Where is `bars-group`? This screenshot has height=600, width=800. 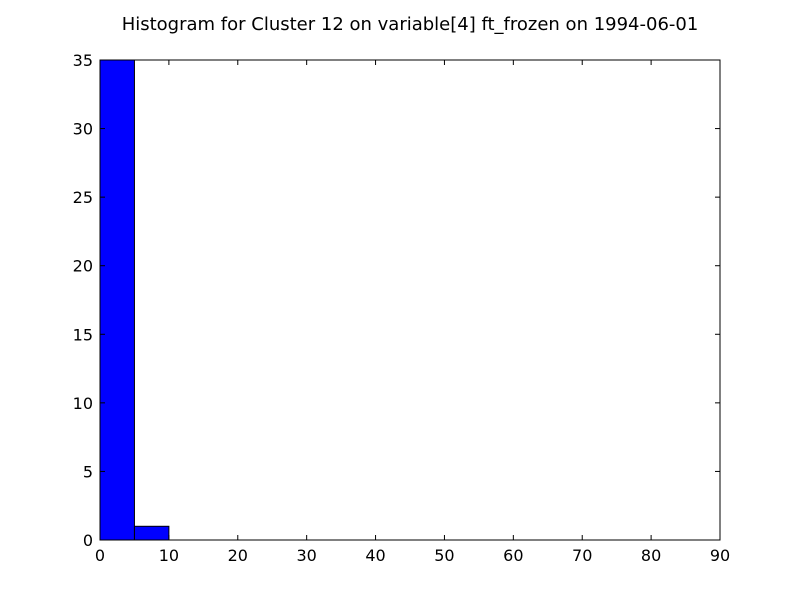 bars-group is located at coordinates (134, 300).